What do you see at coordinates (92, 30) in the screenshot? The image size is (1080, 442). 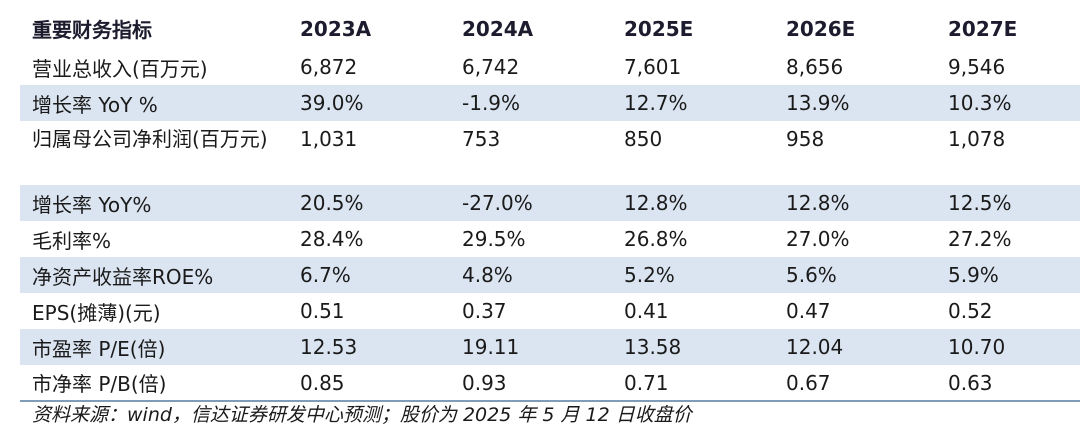 I see `header-metric: 重要财务指标` at bounding box center [92, 30].